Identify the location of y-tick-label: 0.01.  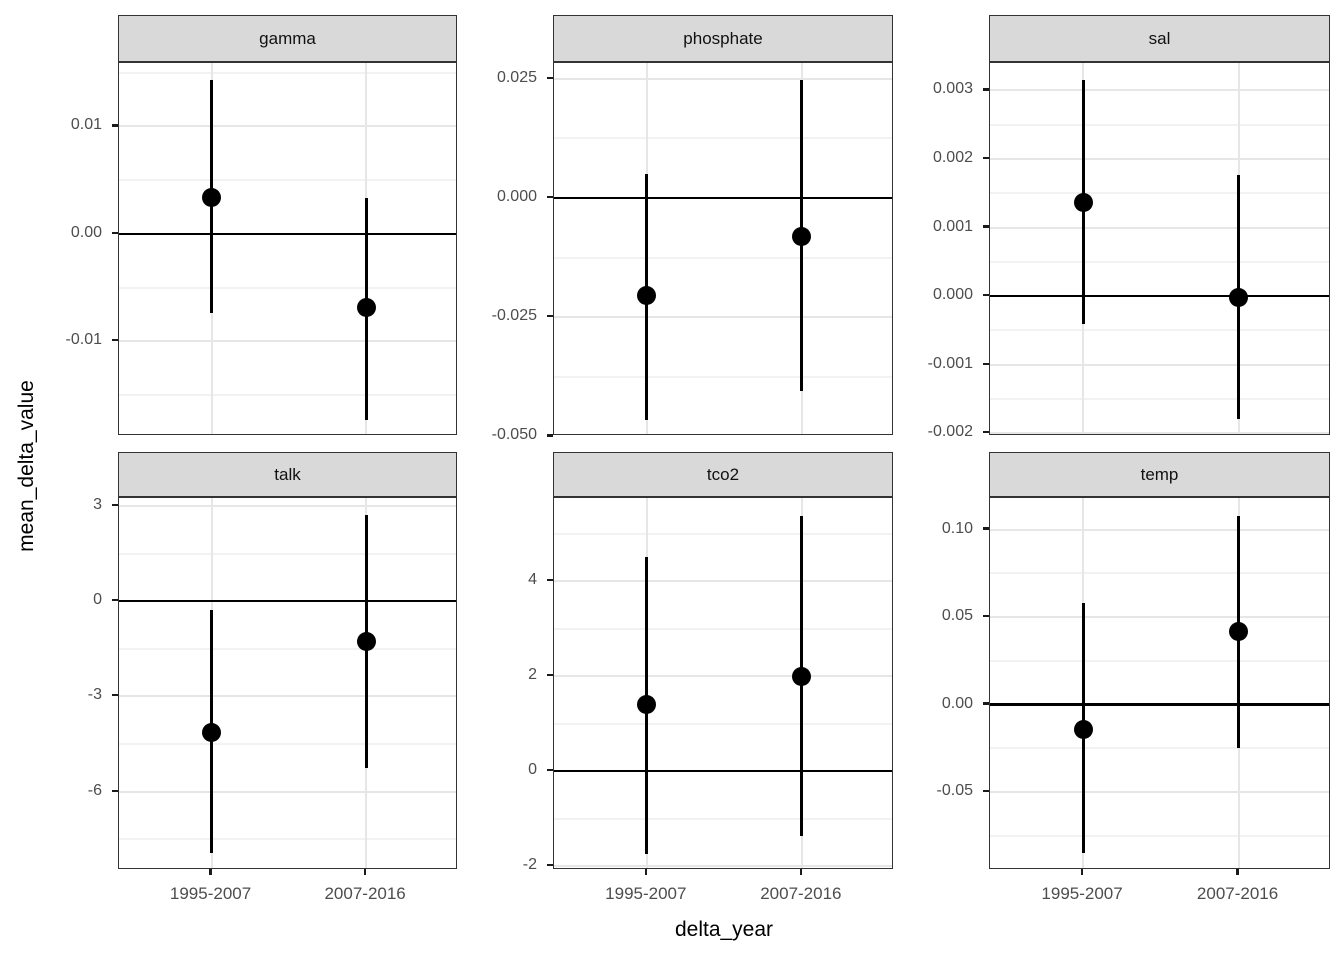
(86, 125).